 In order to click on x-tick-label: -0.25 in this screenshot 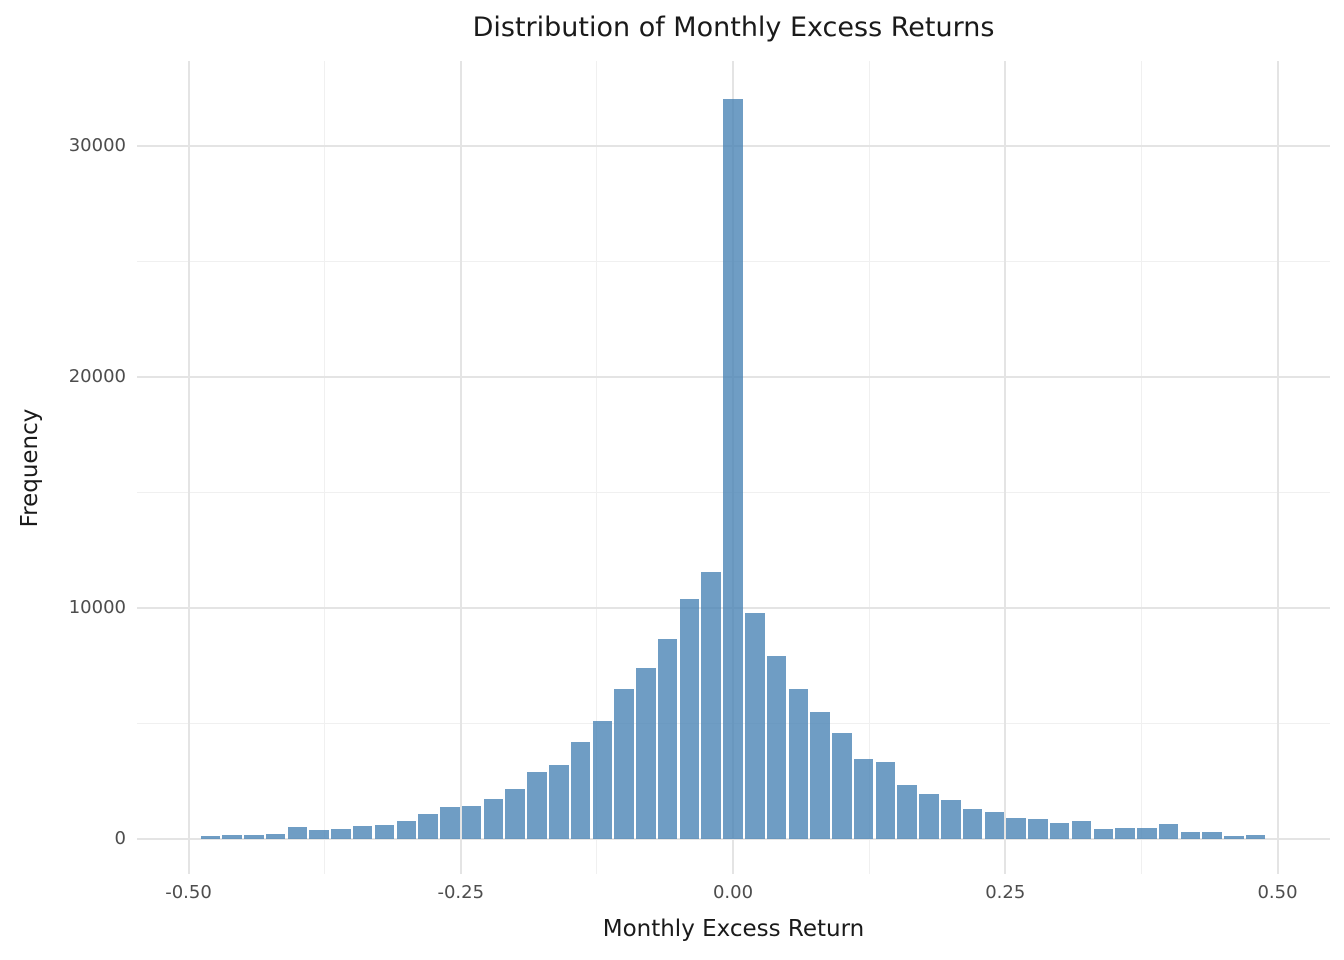, I will do `click(461, 892)`.